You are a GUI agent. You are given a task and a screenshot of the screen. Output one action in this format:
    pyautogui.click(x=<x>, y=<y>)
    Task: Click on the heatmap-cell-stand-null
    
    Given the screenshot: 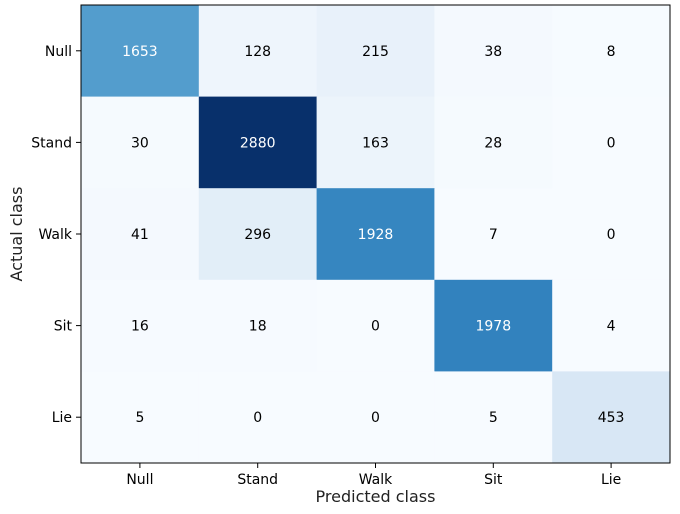 What is the action you would take?
    pyautogui.click(x=140, y=142)
    